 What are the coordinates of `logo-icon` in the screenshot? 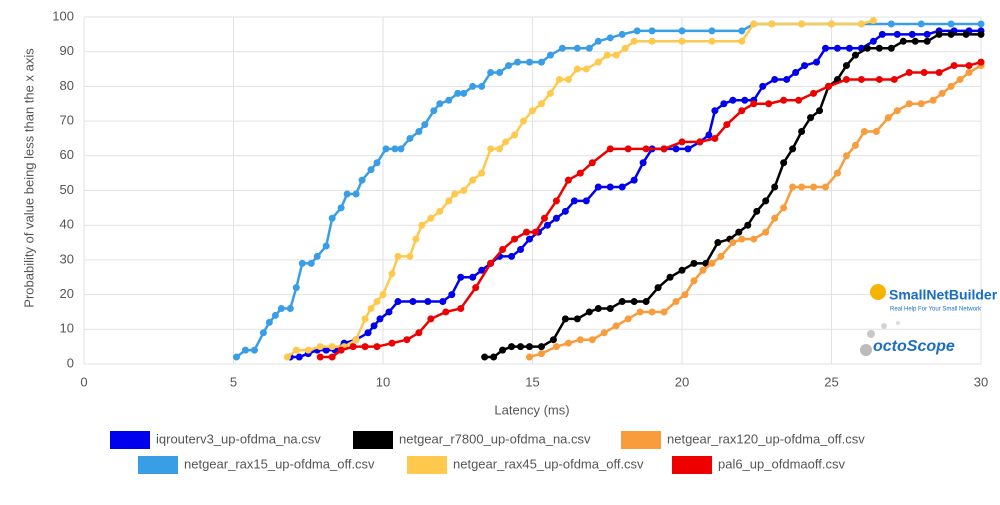 It's located at (878, 292).